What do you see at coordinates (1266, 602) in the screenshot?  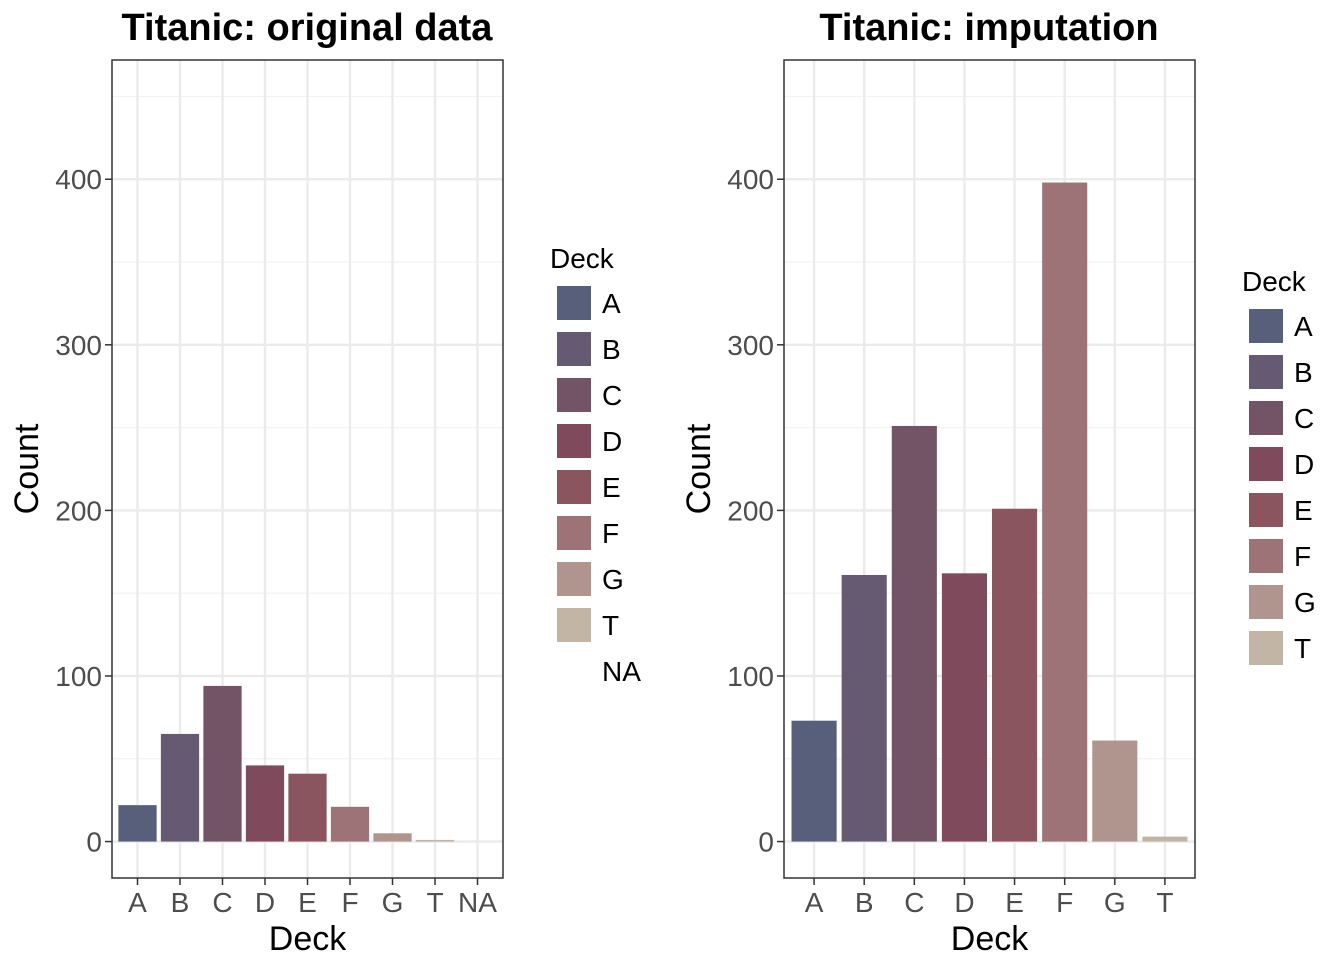 I see `panel2-legend-key-G` at bounding box center [1266, 602].